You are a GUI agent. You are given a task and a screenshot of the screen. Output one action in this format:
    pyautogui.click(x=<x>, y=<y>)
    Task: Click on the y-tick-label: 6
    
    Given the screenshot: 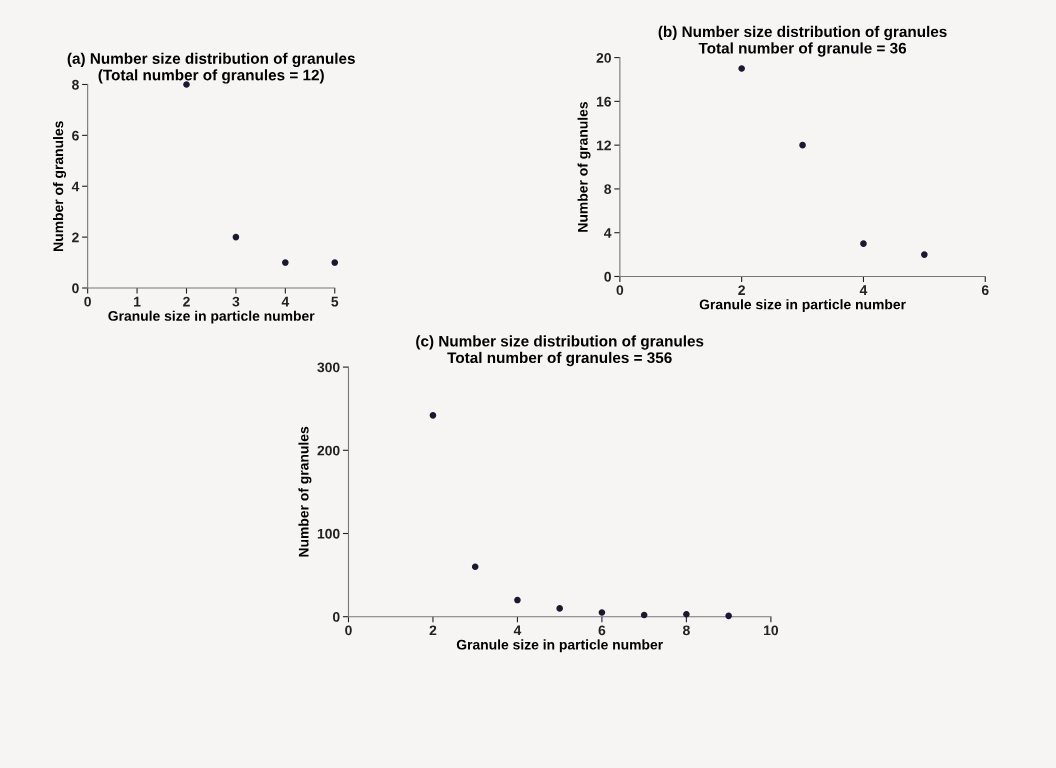 What is the action you would take?
    pyautogui.click(x=75, y=135)
    